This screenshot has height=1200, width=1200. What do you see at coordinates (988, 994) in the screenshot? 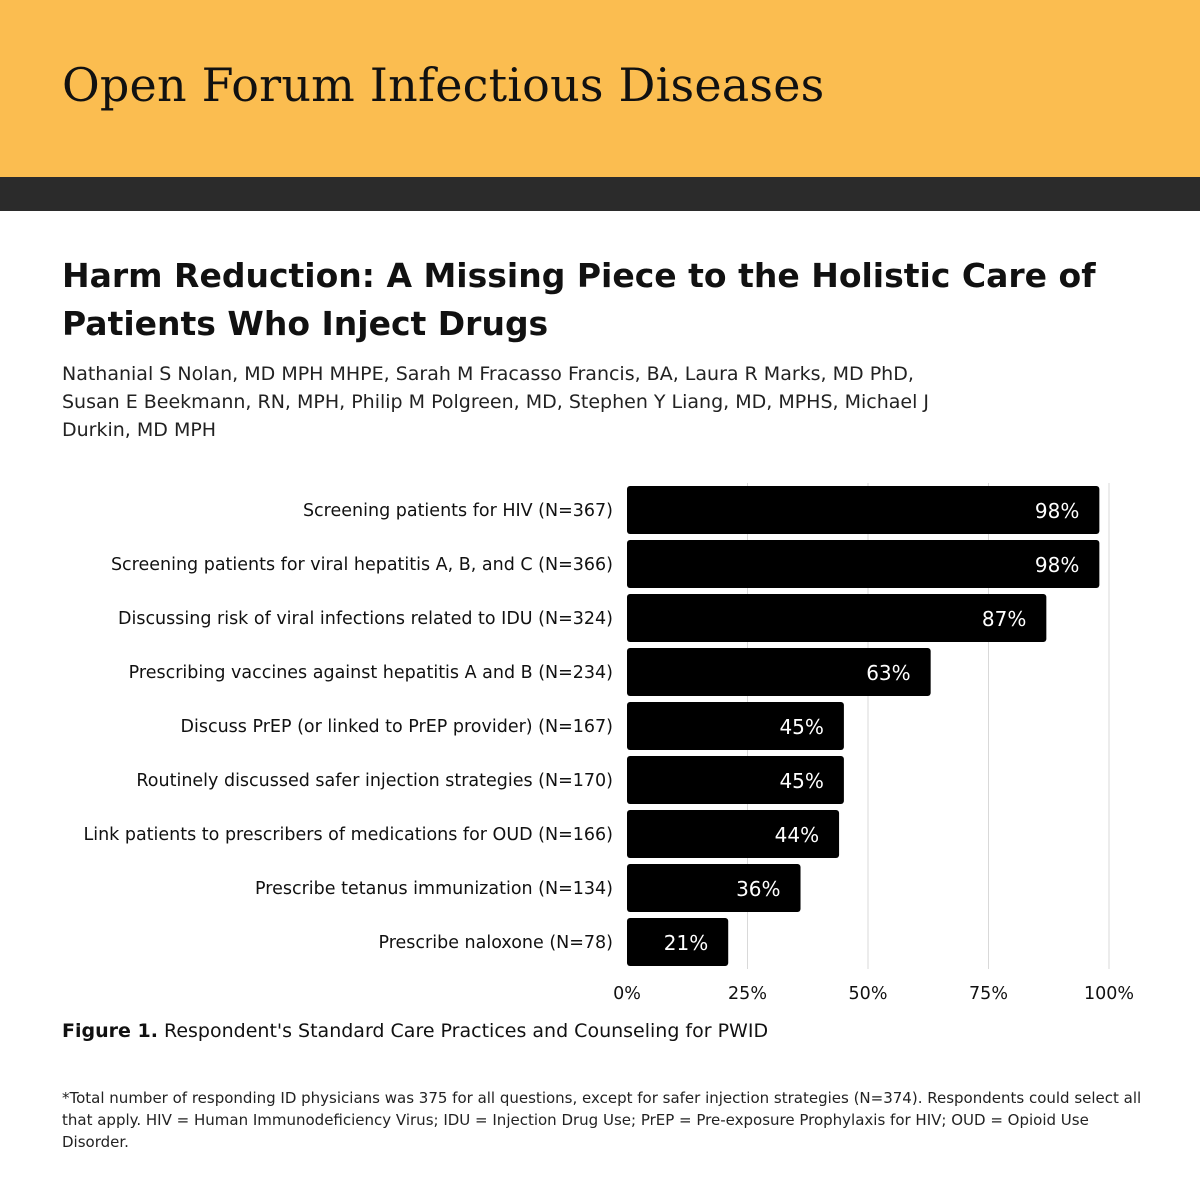
I see `x-tick-label: 75%` at bounding box center [988, 994].